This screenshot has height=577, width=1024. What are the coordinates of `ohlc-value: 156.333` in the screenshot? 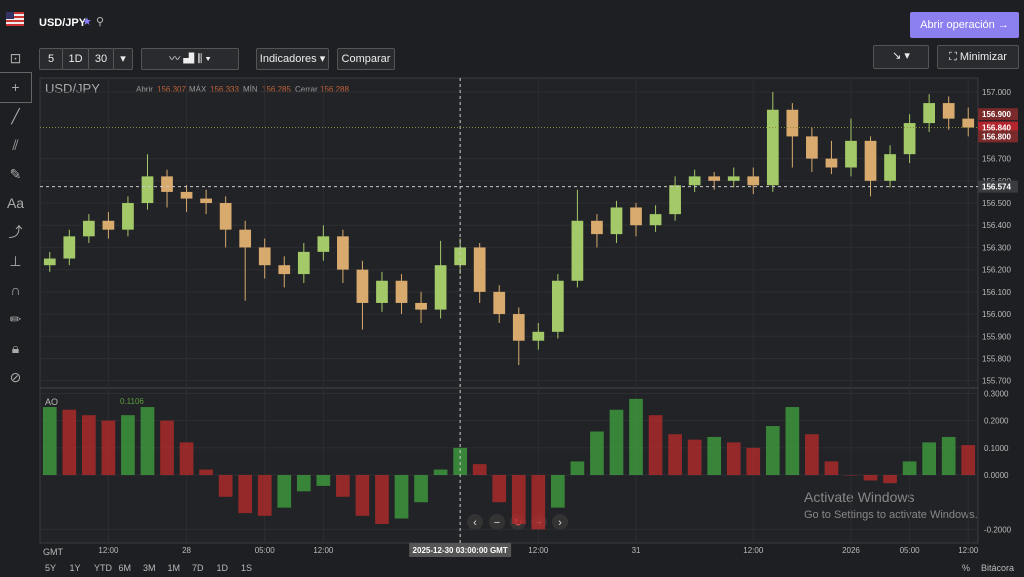 It's located at (224, 89).